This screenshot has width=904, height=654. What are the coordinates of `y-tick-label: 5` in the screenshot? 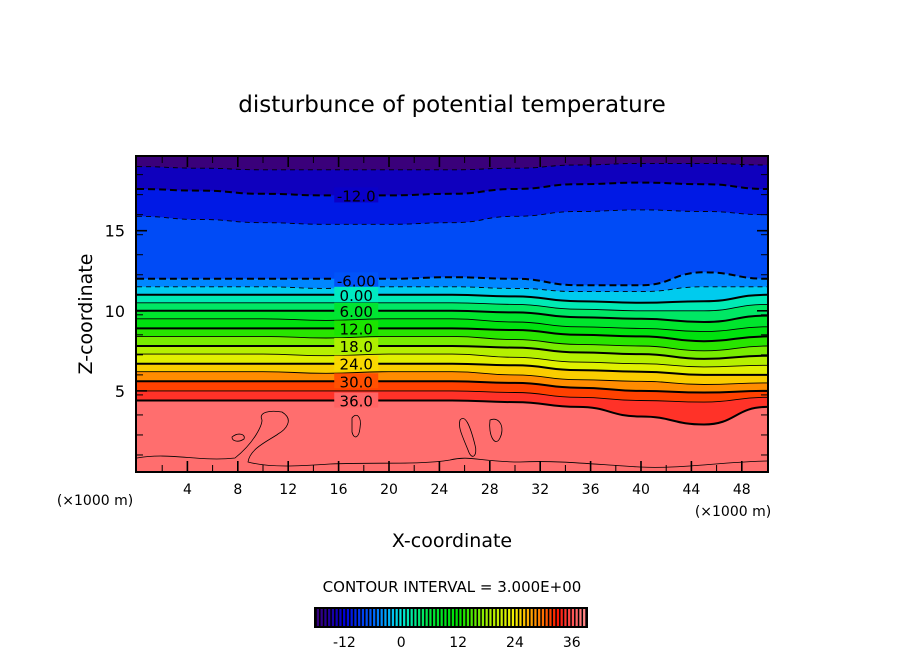 It's located at (120, 391).